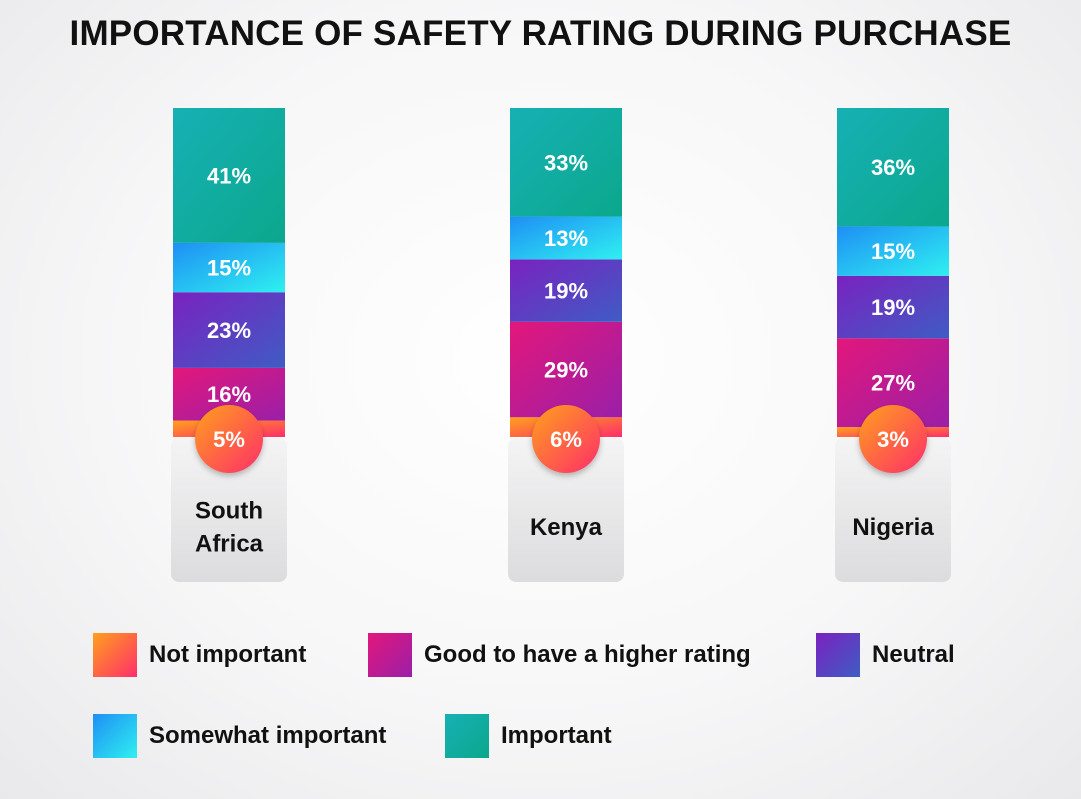  I want to click on bar-segment-kenya-somewhat-important, so click(566, 238).